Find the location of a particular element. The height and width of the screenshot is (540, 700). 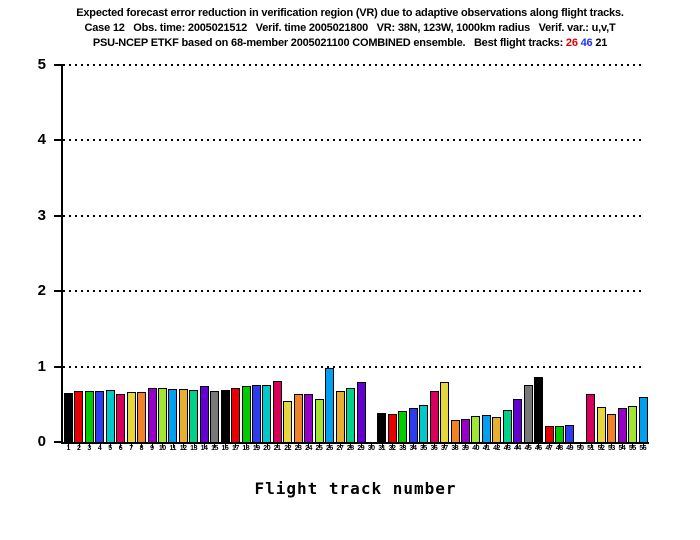

x-tick-label: 30 is located at coordinates (371, 448).